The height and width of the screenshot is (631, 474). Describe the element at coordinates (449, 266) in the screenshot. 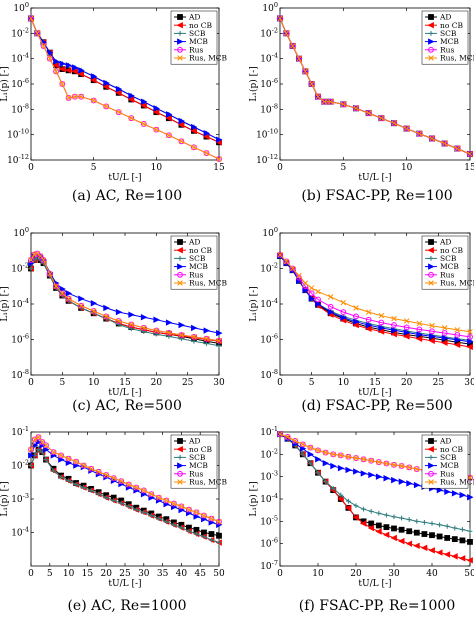

I see `legend-label: MCB` at that location.